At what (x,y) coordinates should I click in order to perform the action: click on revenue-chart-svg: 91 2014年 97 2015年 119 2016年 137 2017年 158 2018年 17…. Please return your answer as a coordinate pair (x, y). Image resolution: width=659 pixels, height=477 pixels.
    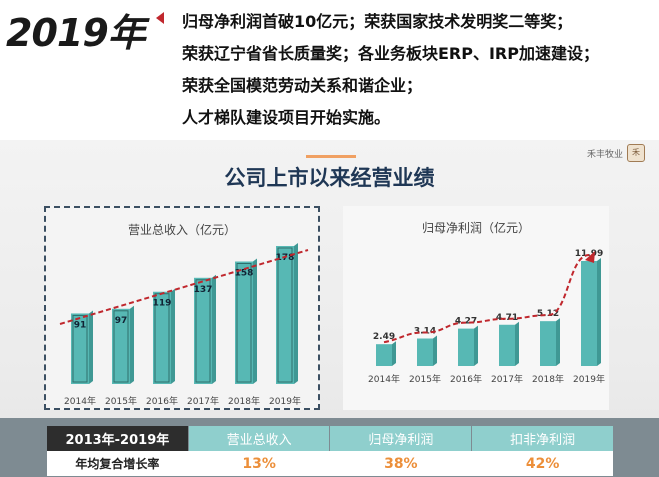
    Looking at the image, I should click on (184, 325).